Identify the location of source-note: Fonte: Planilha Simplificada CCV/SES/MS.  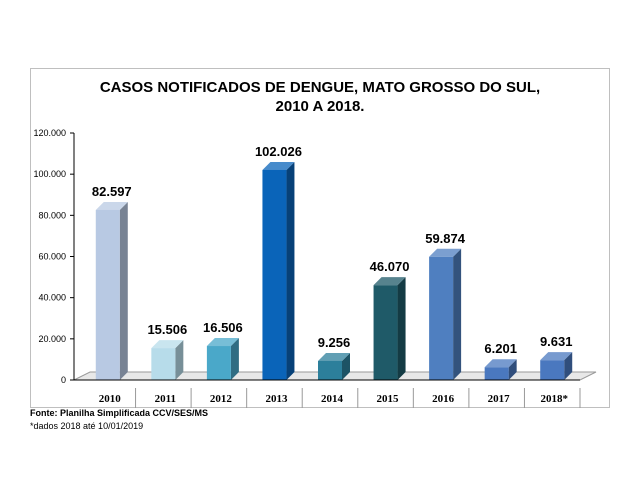
(119, 413).